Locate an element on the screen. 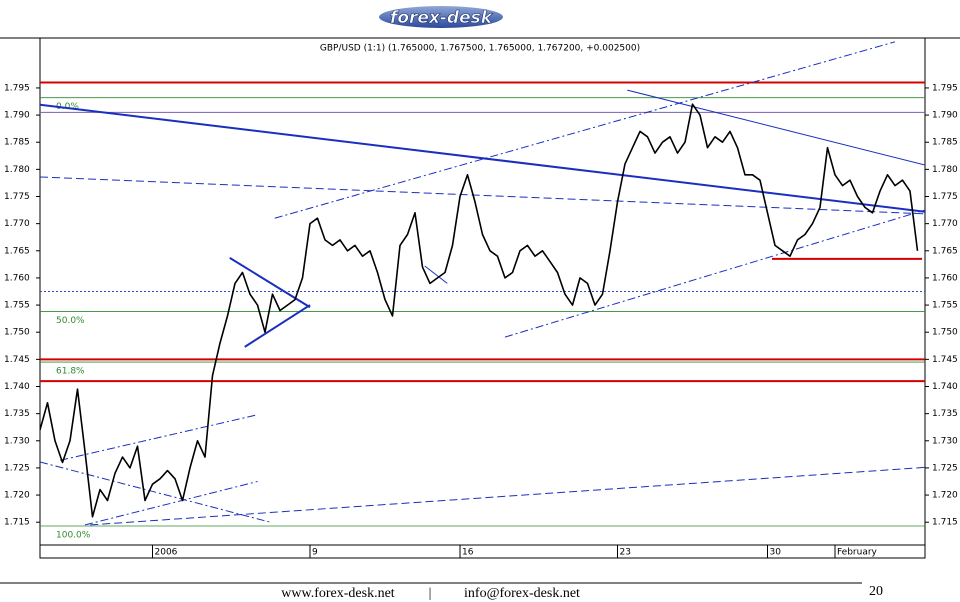 The image size is (960, 602). footer-email: info@forex-desk.net is located at coordinates (522, 593).